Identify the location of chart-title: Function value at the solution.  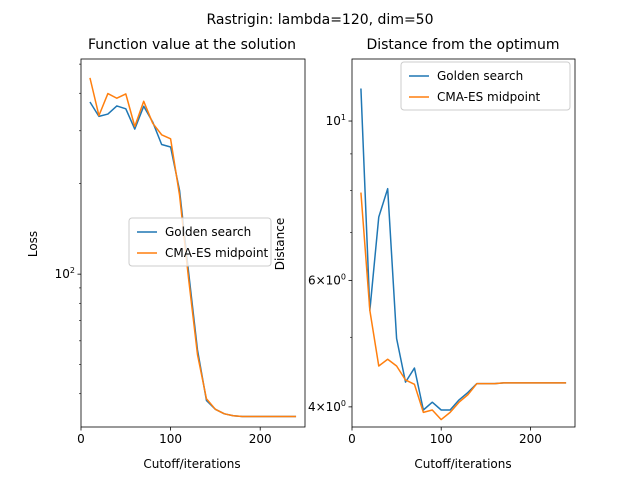
(192, 45).